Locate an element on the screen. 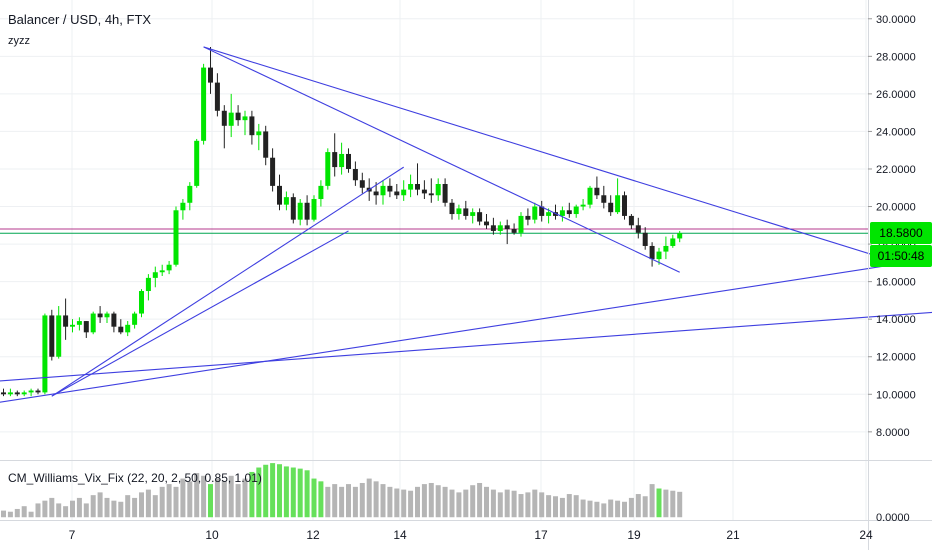 This screenshot has width=932, height=550. price-tick-label: 16.0000 is located at coordinates (896, 283).